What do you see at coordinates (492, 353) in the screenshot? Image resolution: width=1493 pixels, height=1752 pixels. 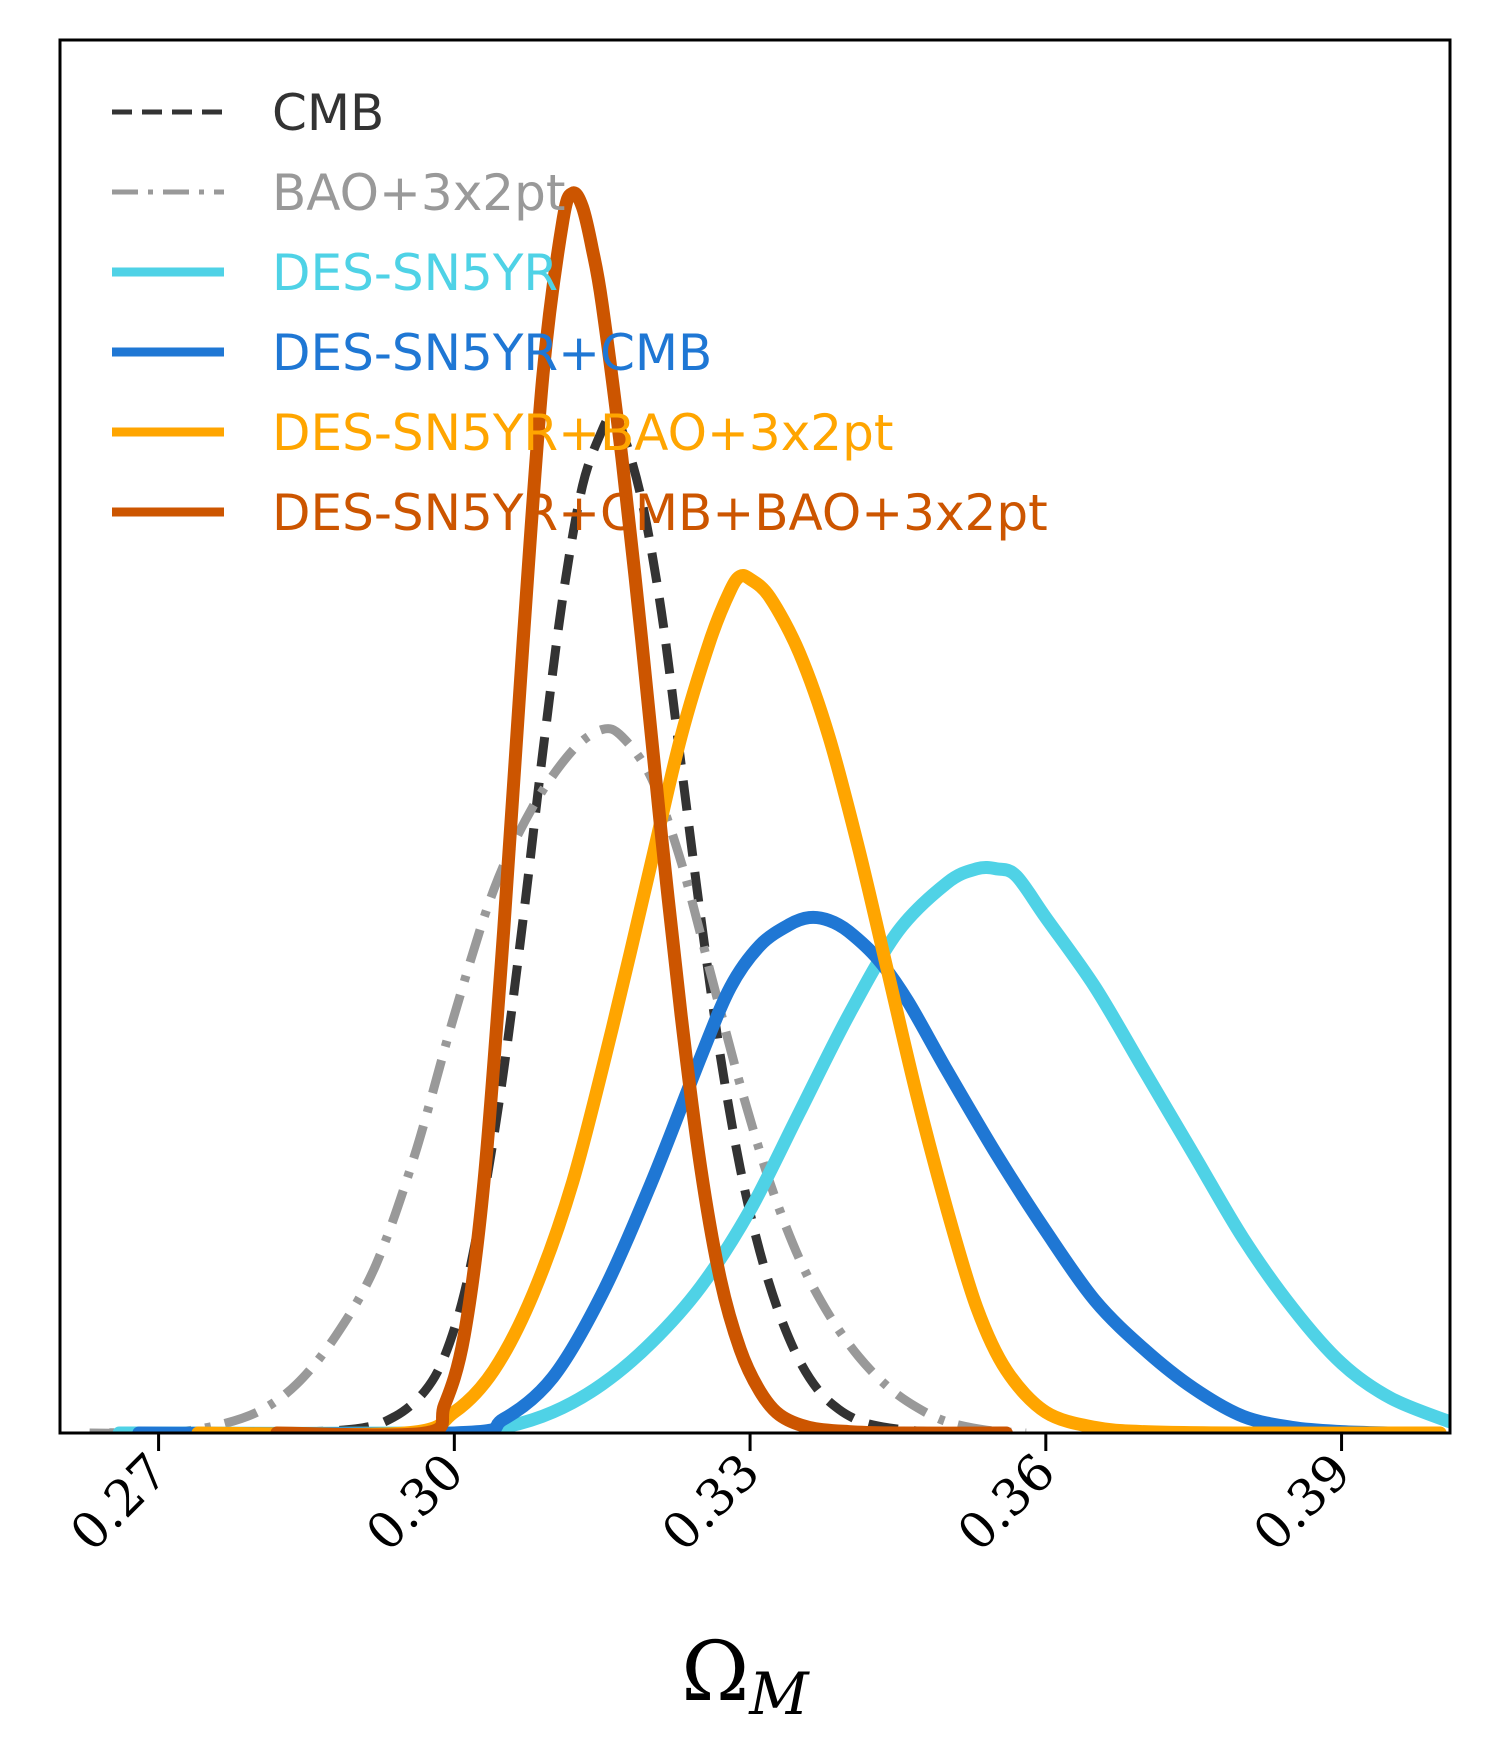 I see `legend-label-3: DES-SN5YR+CMB` at bounding box center [492, 353].